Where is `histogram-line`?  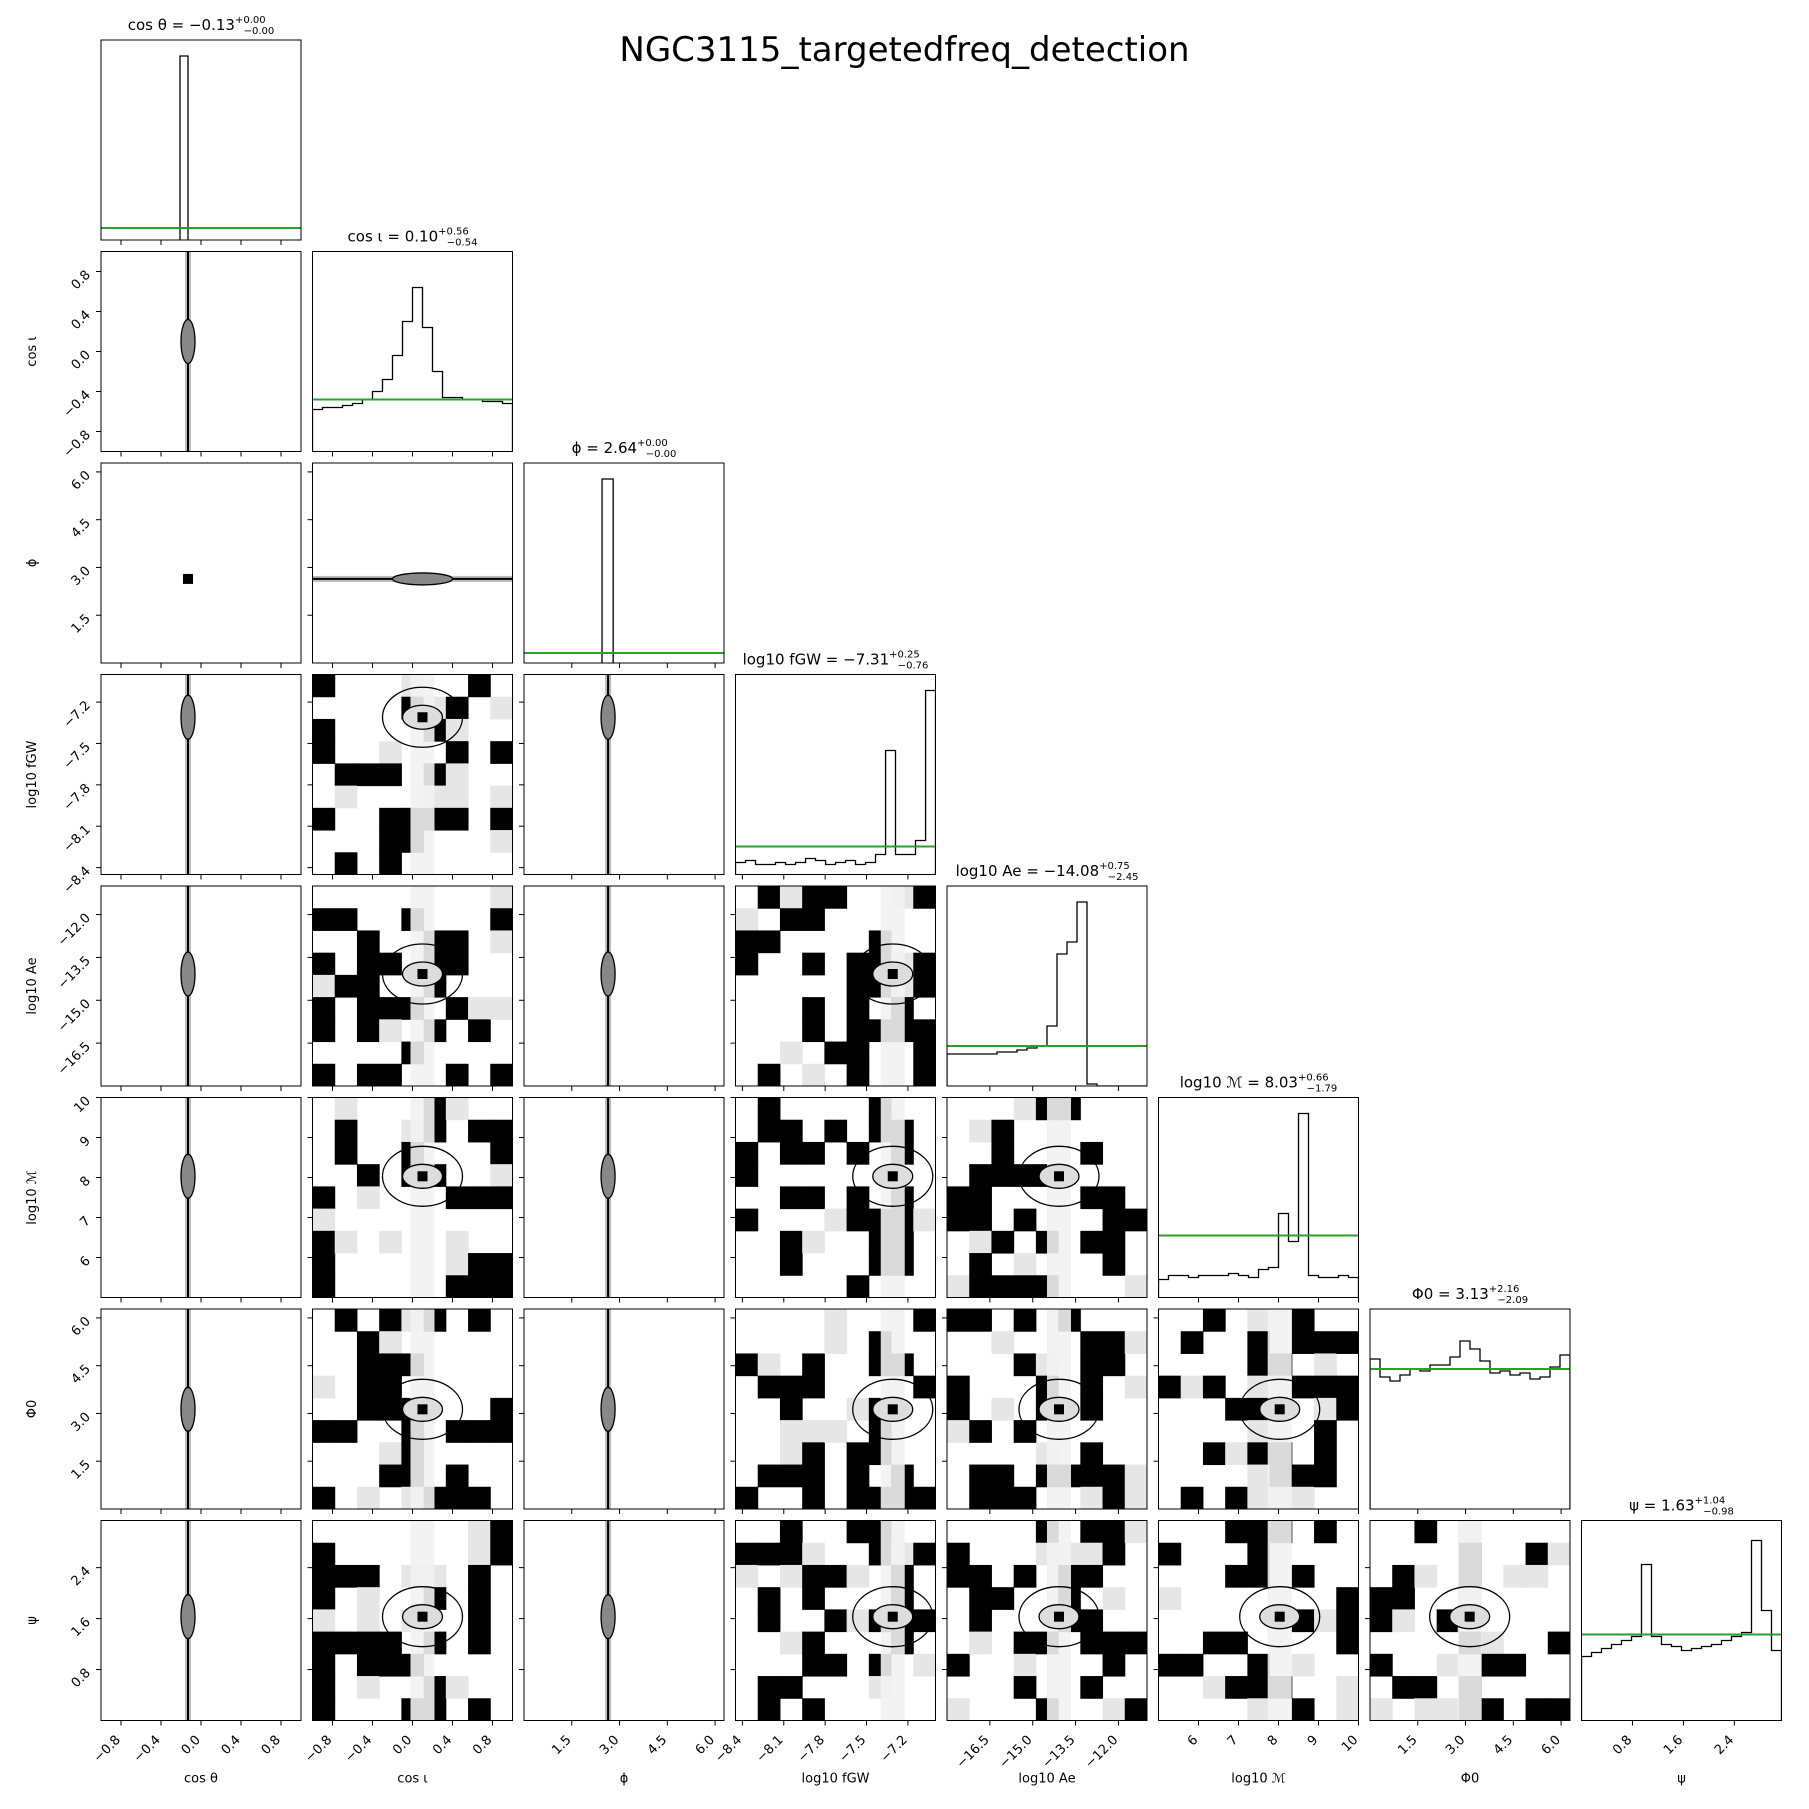
histogram-line is located at coordinates (412, 369).